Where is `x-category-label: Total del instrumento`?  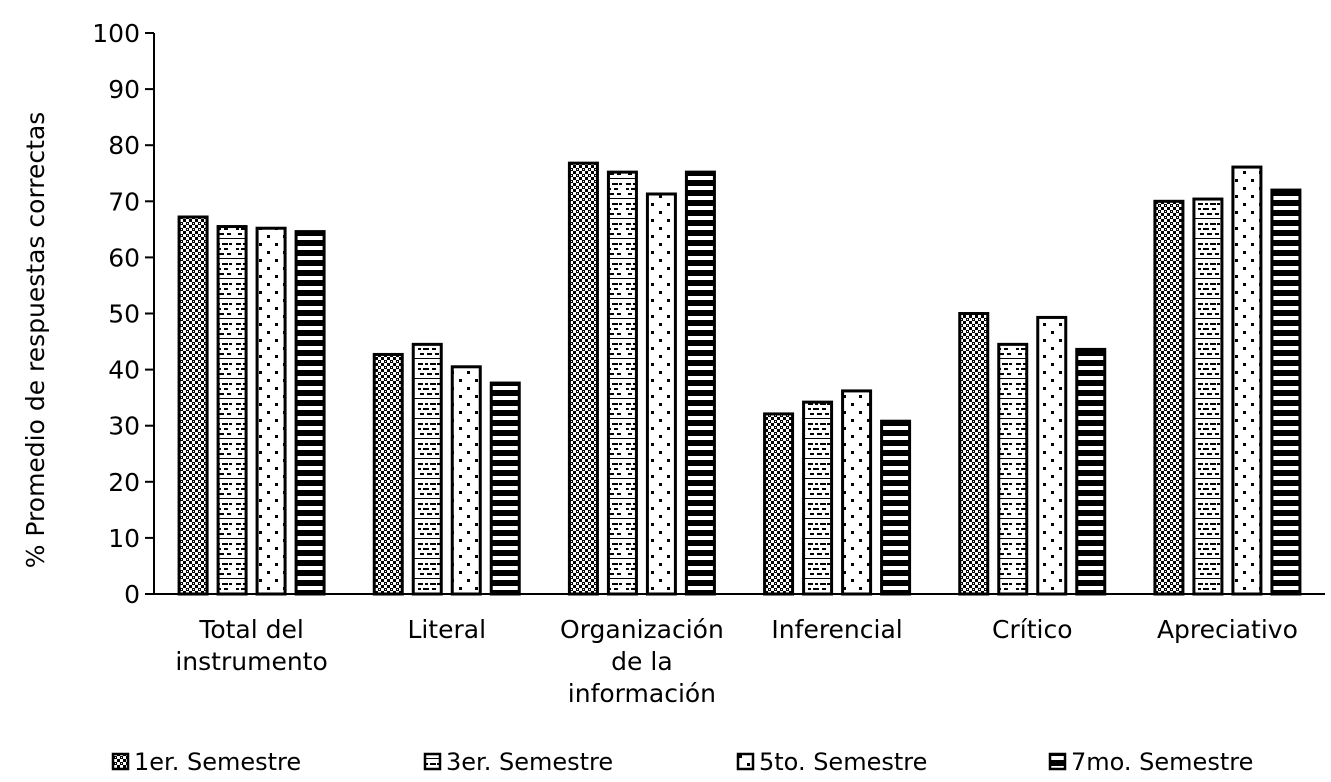
x-category-label: Total del instrumento is located at coordinates (251, 645).